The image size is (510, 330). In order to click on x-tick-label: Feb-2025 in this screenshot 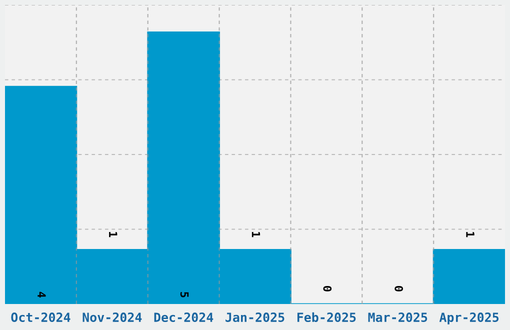, I will do `click(326, 317)`.